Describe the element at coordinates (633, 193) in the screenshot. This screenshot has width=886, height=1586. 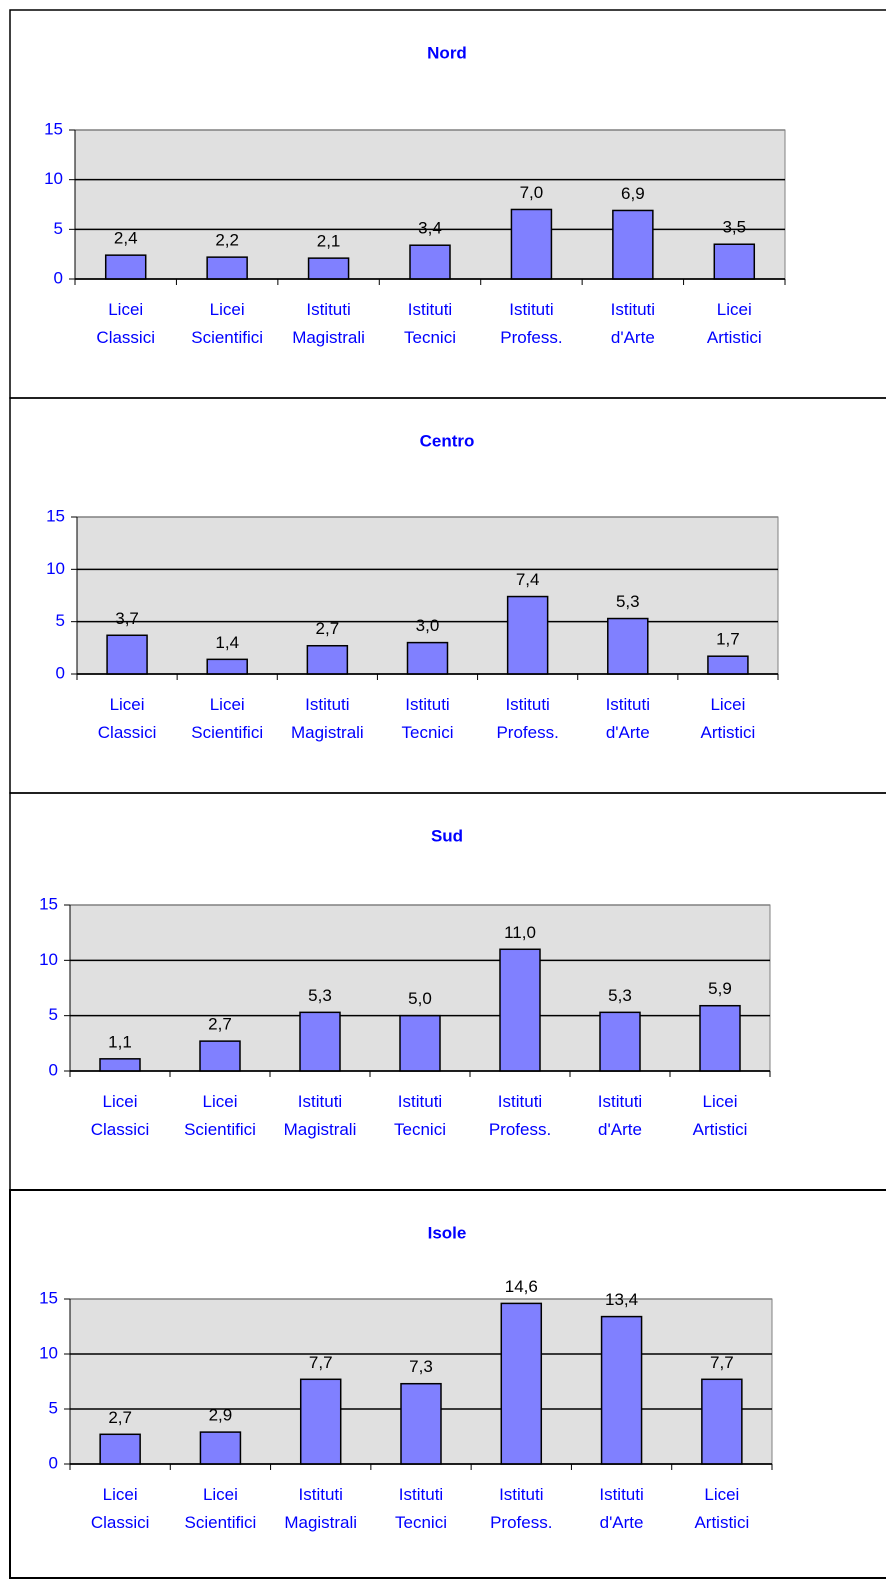
I see `value-label: 6,9` at that location.